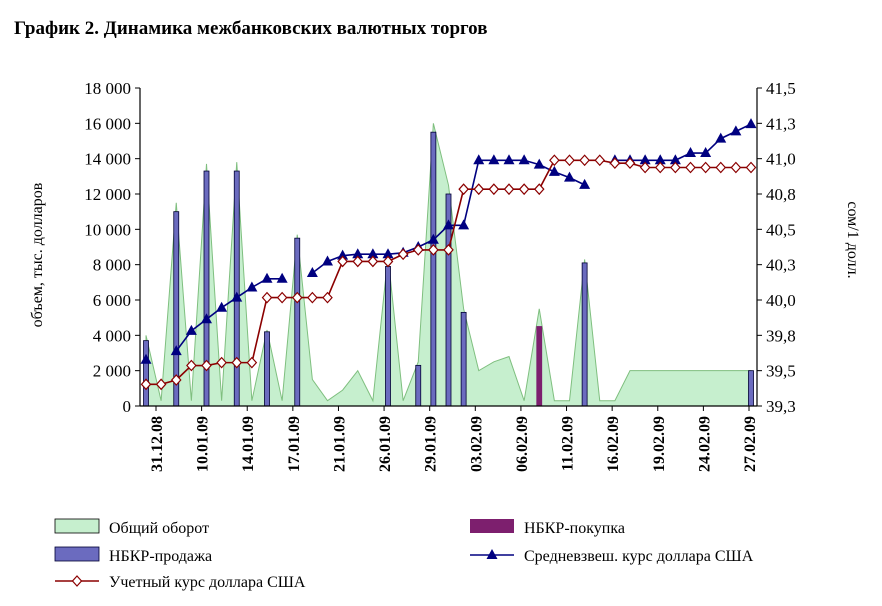 The width and height of the screenshot is (882, 606). What do you see at coordinates (385, 444) in the screenshot?
I see `x-tick-label-5: 26.01.09` at bounding box center [385, 444].